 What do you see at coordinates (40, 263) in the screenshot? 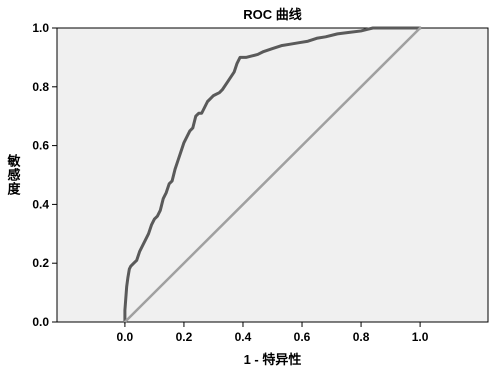
I see `y-tick-label: 0.2` at bounding box center [40, 263].